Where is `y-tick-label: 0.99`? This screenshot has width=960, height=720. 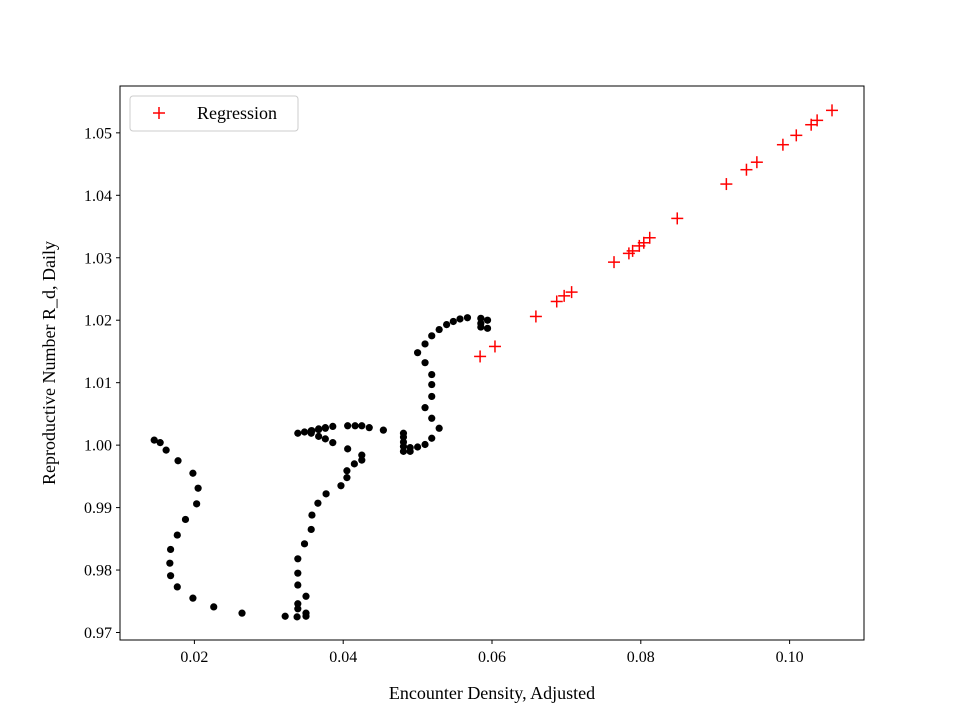 y-tick-label: 0.99 is located at coordinates (98, 508).